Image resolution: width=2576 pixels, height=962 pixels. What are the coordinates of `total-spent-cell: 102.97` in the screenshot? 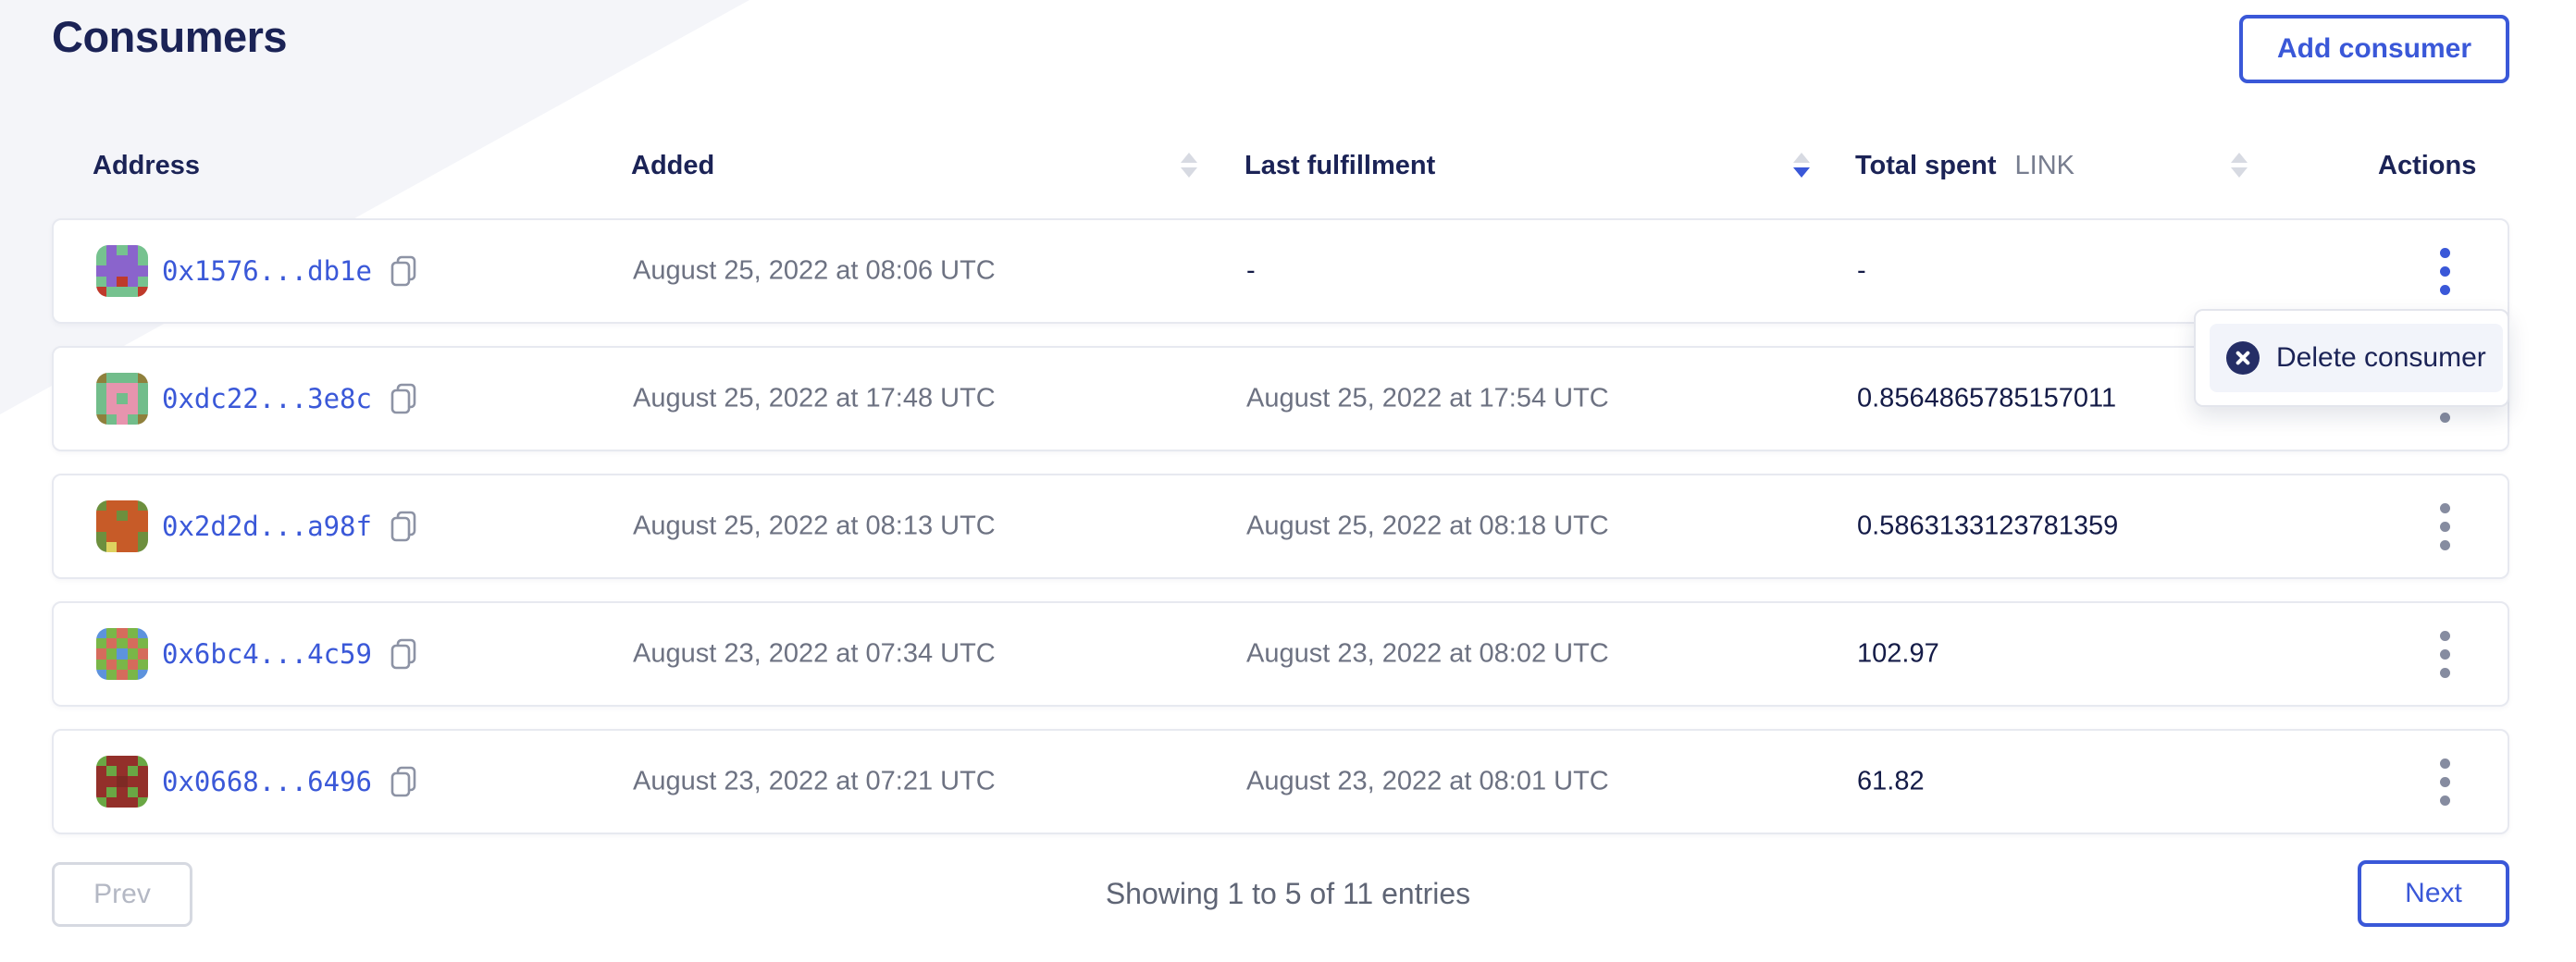 It's located at (1898, 654).